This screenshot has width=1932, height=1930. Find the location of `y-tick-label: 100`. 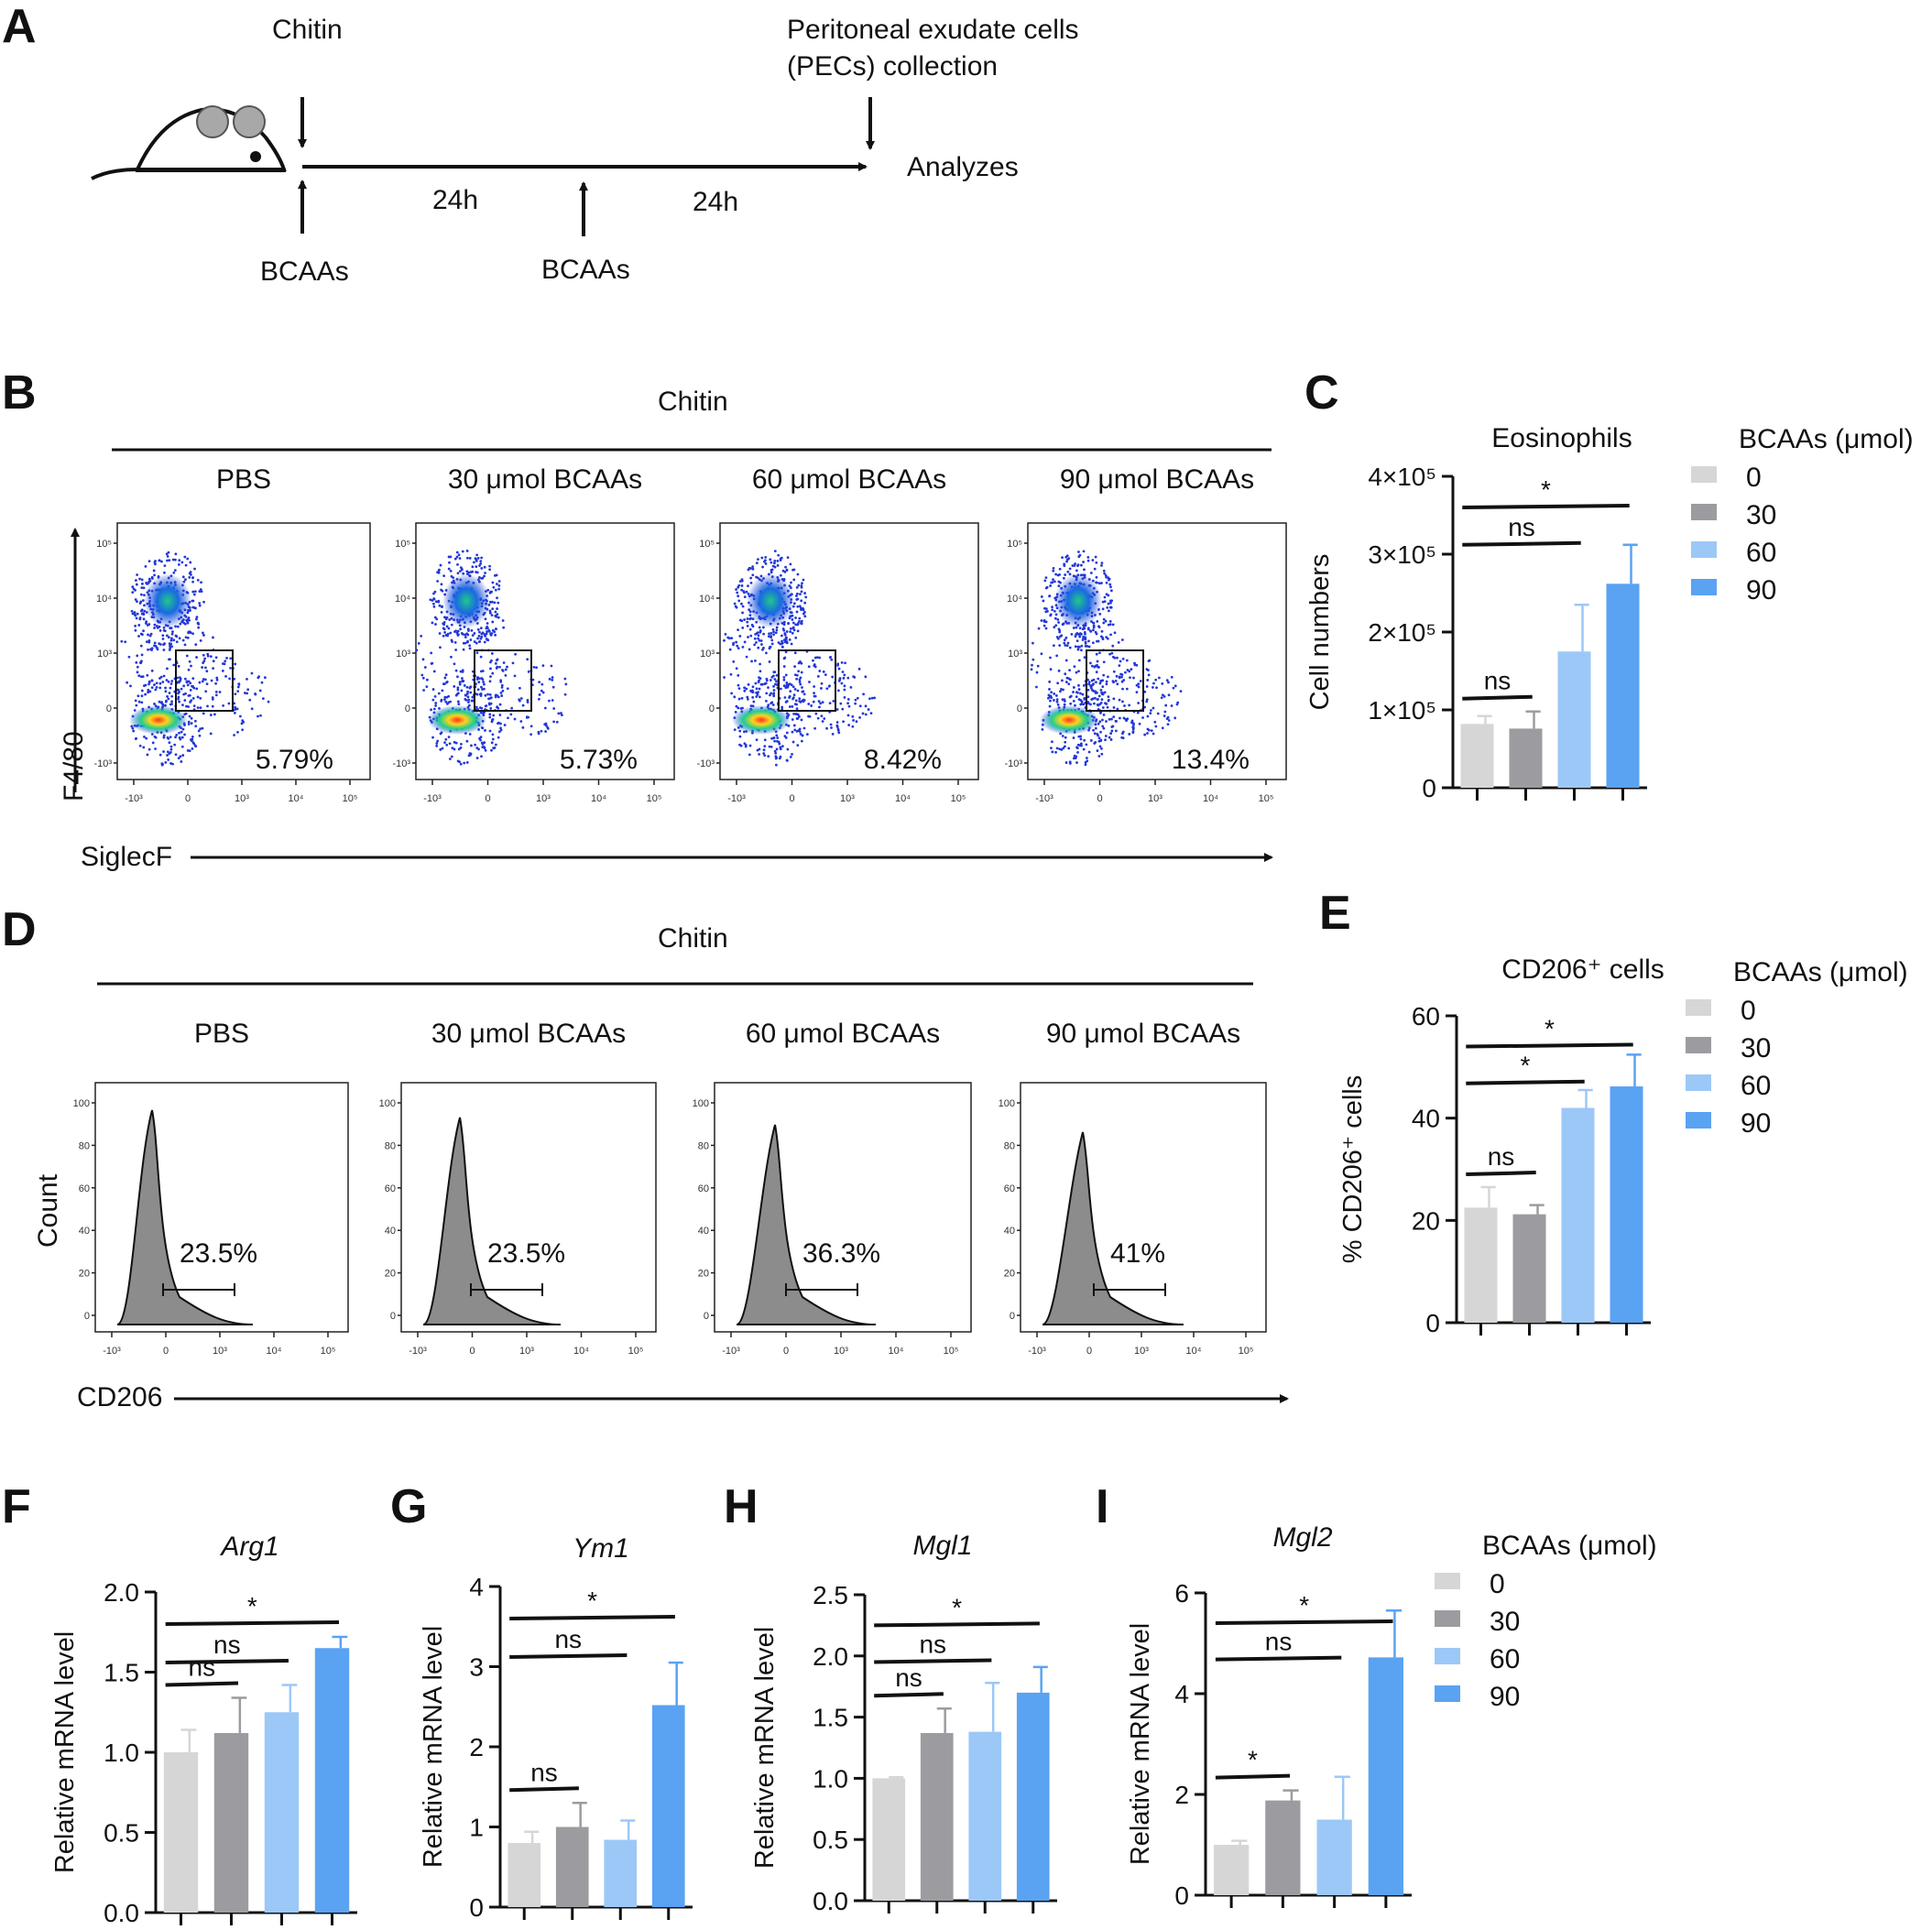

y-tick-label: 100 is located at coordinates (701, 1103).